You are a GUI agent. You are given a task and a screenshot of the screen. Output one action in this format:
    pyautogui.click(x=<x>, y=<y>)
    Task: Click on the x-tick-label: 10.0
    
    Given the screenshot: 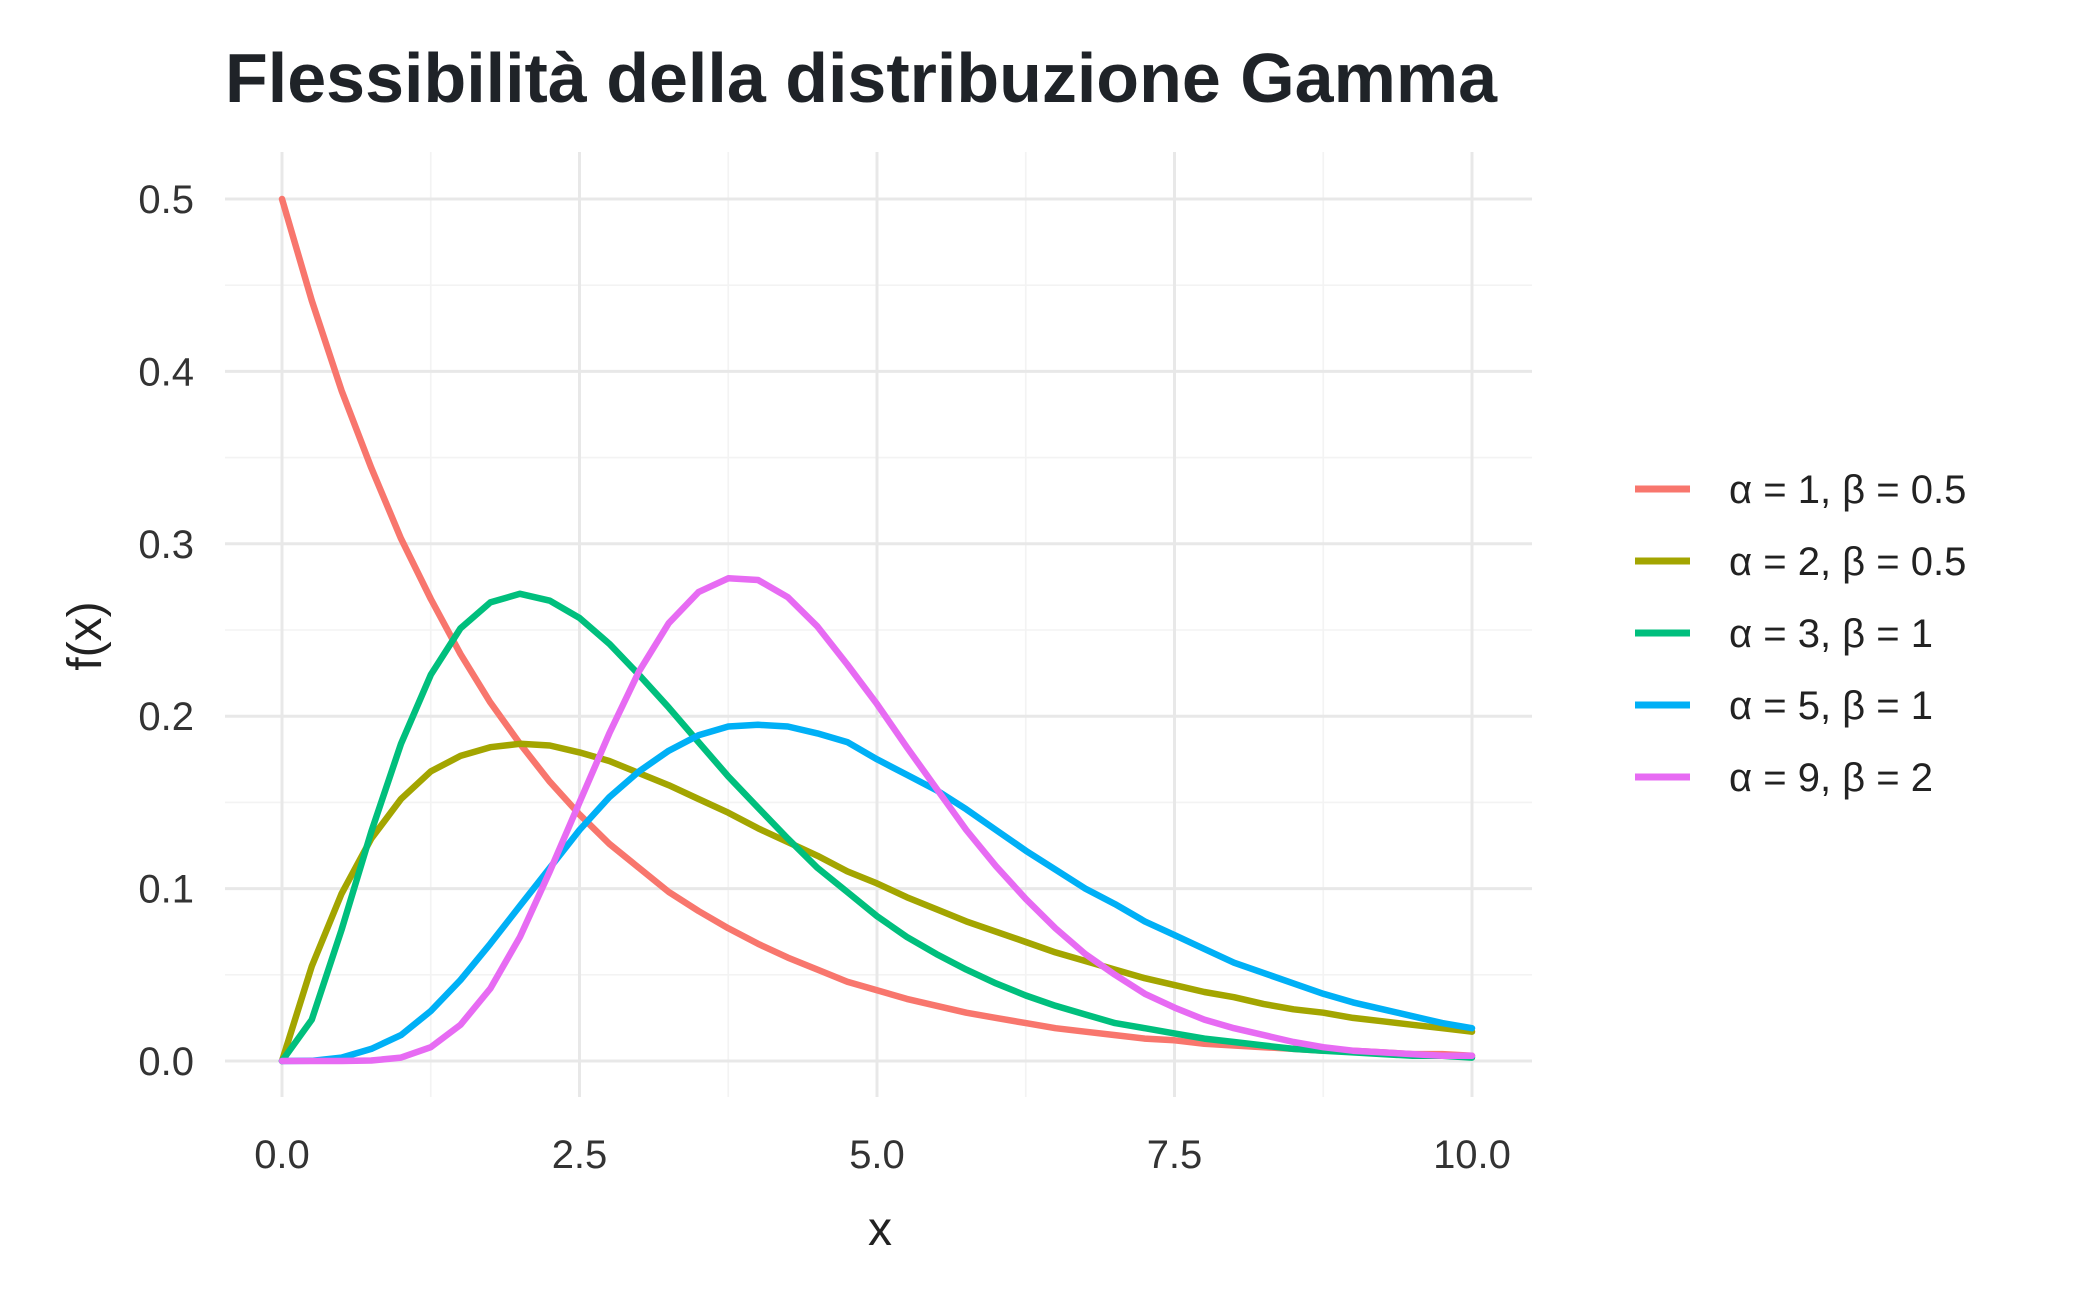 What is the action you would take?
    pyautogui.click(x=1472, y=1155)
    